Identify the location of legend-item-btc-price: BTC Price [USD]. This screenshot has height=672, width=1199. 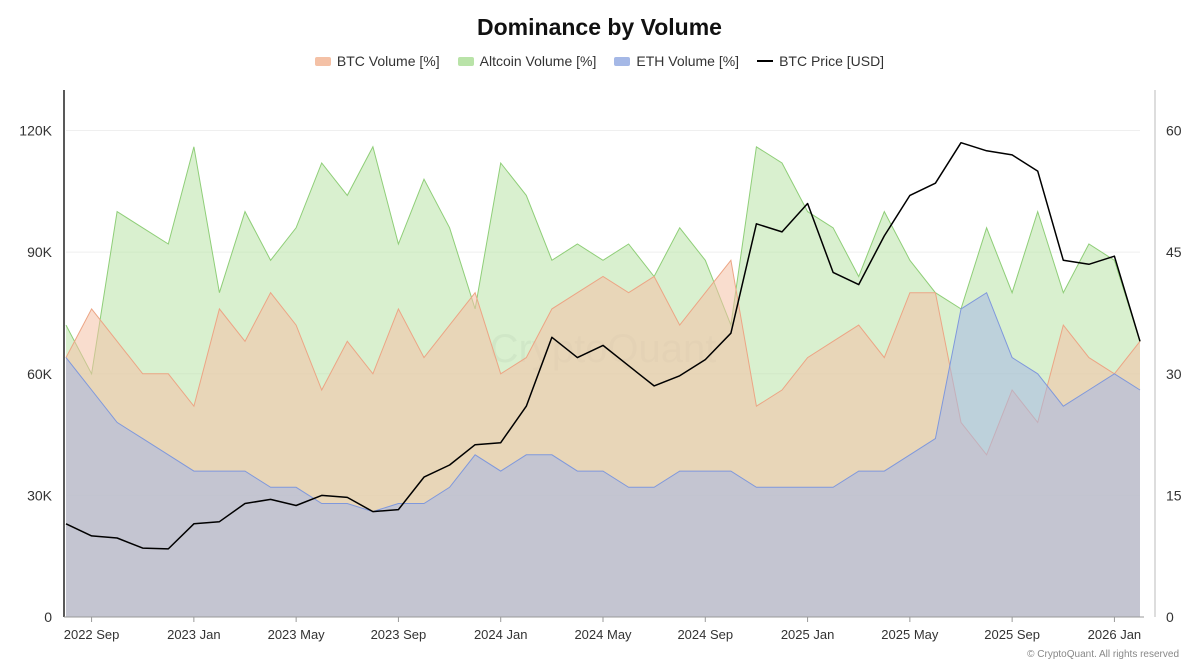
(820, 61).